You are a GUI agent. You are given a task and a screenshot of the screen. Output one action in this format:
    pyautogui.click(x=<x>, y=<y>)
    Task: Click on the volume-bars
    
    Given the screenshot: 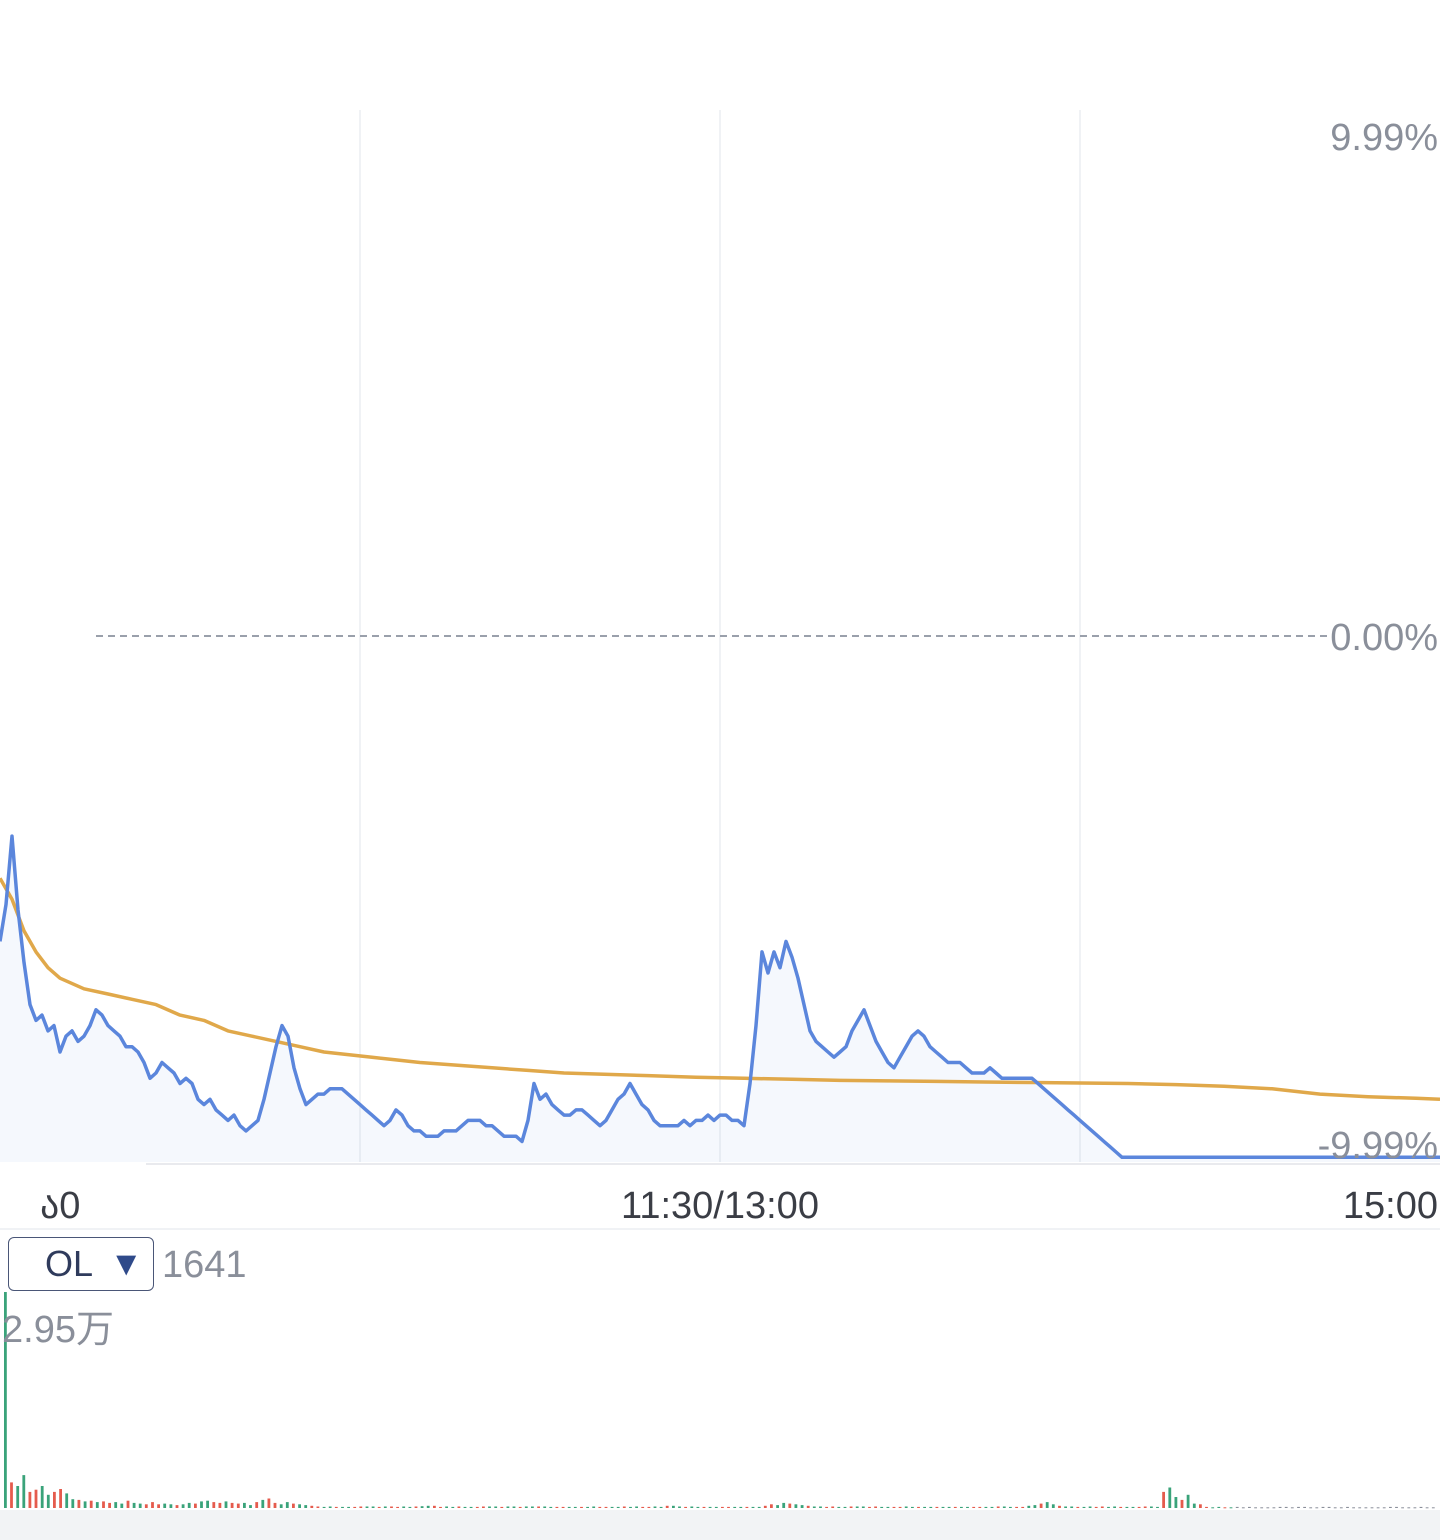 What is the action you would take?
    pyautogui.click(x=719, y=1400)
    